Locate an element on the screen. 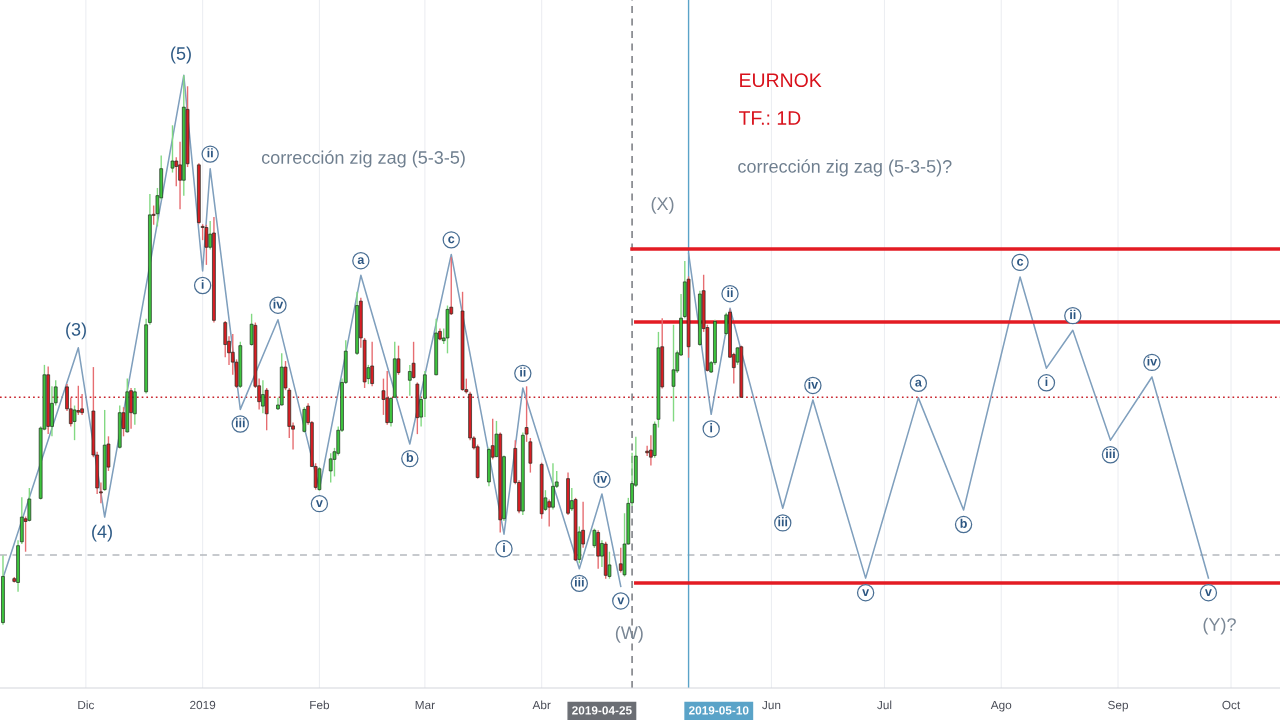  annotation: corrección zig zag (5-3-5) is located at coordinates (363, 159).